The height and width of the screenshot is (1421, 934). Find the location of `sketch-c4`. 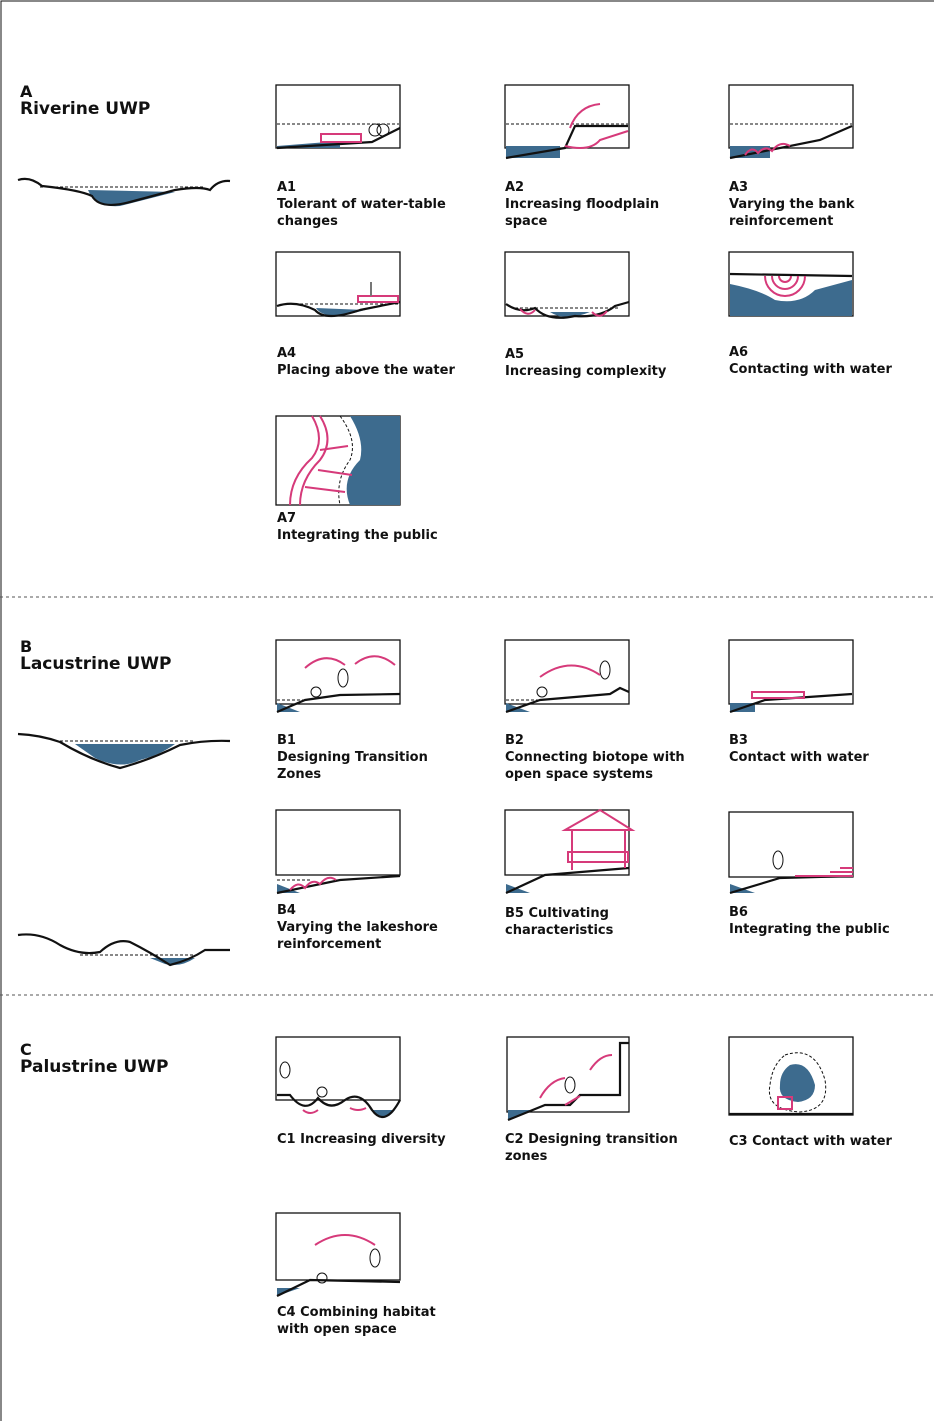

sketch-c4 is located at coordinates (338, 1254).